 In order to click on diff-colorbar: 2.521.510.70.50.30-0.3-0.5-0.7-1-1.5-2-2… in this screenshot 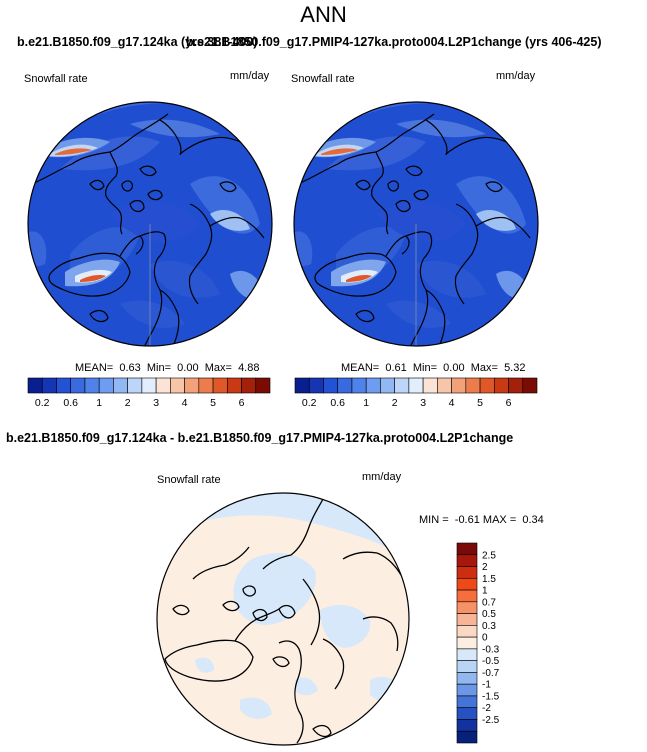, I will do `click(478, 643)`.